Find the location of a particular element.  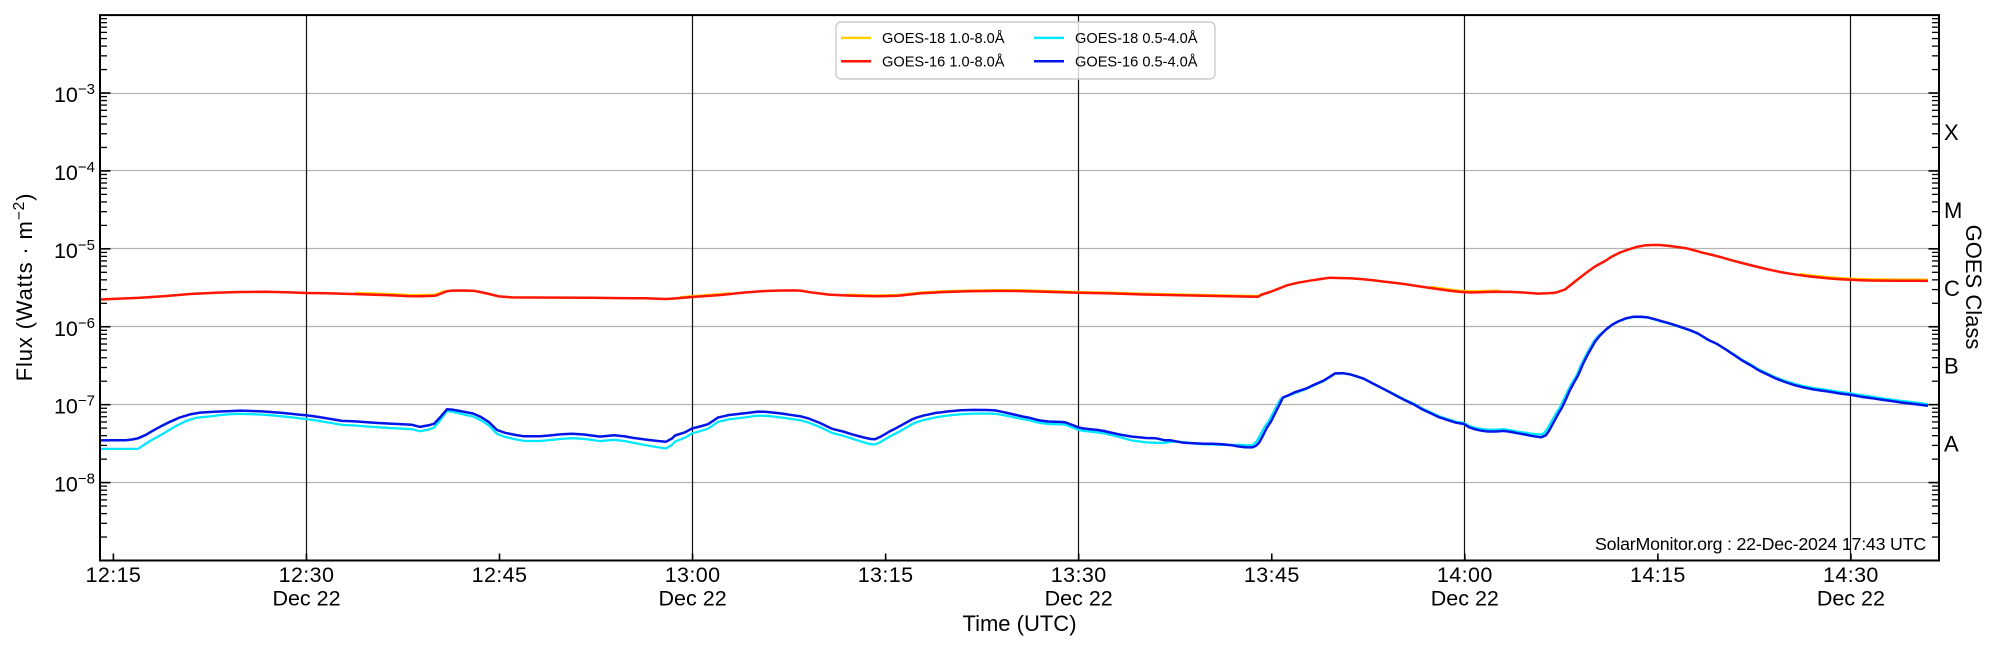

svg-text:SolarMonitor.org : 22-Dec-2024: SolarMonitor.org : 22-Dec-2024 17:43 UTC is located at coordinates (1760, 544).